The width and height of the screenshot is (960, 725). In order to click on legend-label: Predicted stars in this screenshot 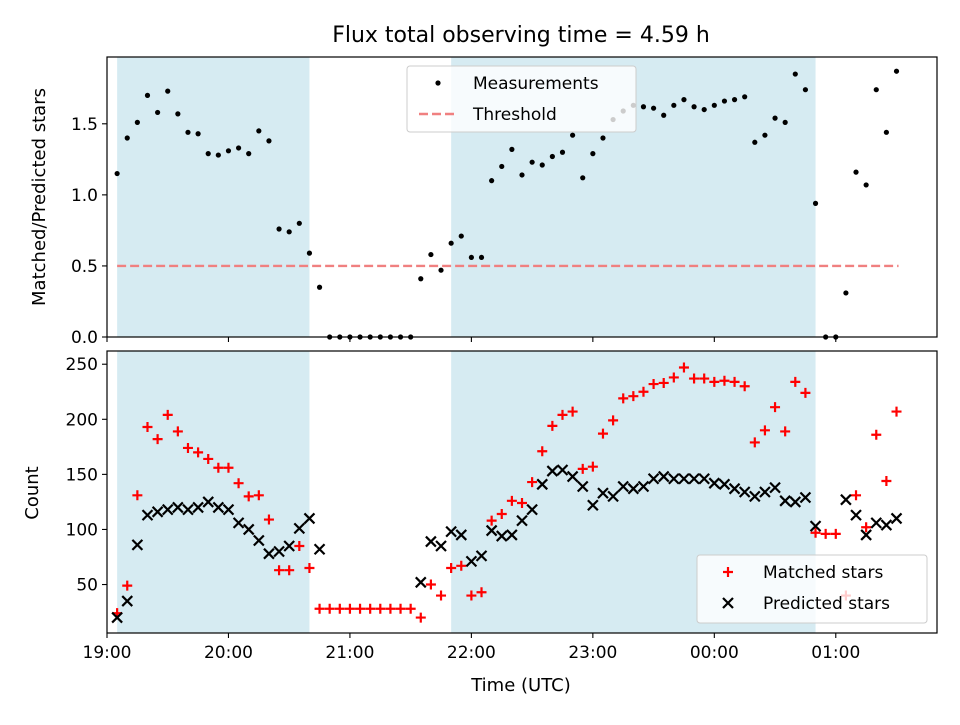, I will do `click(826, 604)`.